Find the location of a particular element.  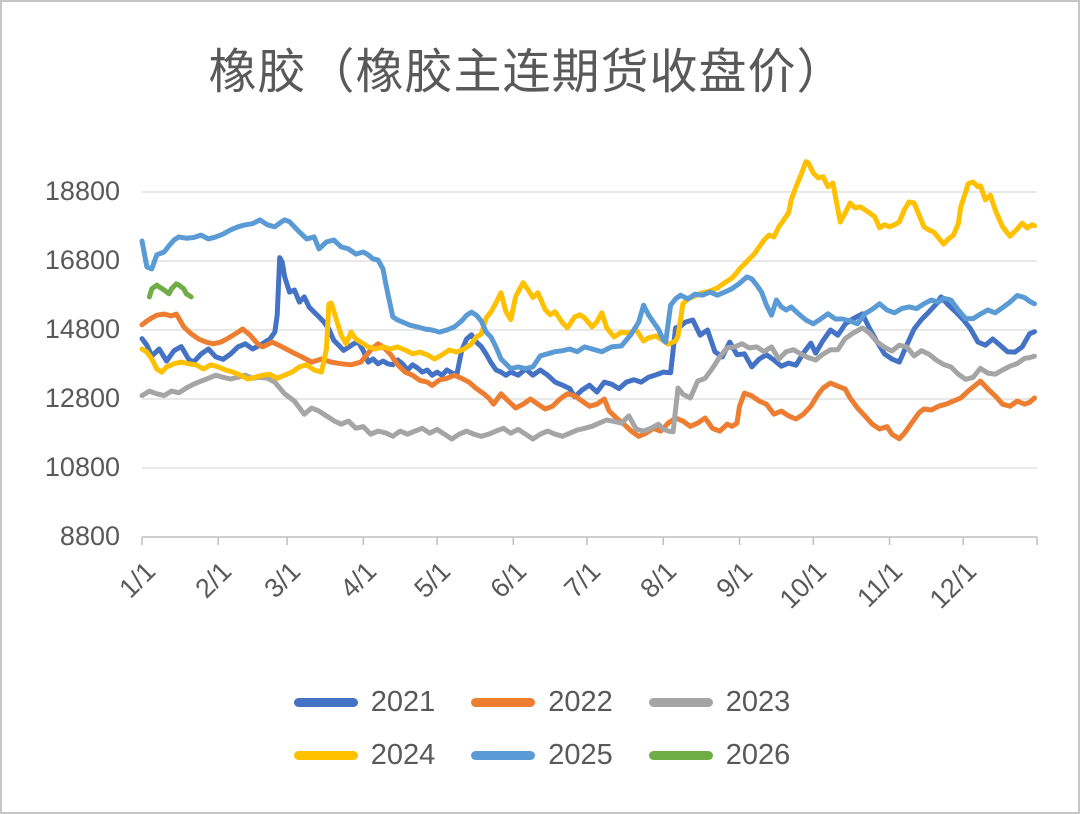

legend-label-2025: 2025 is located at coordinates (580, 755).